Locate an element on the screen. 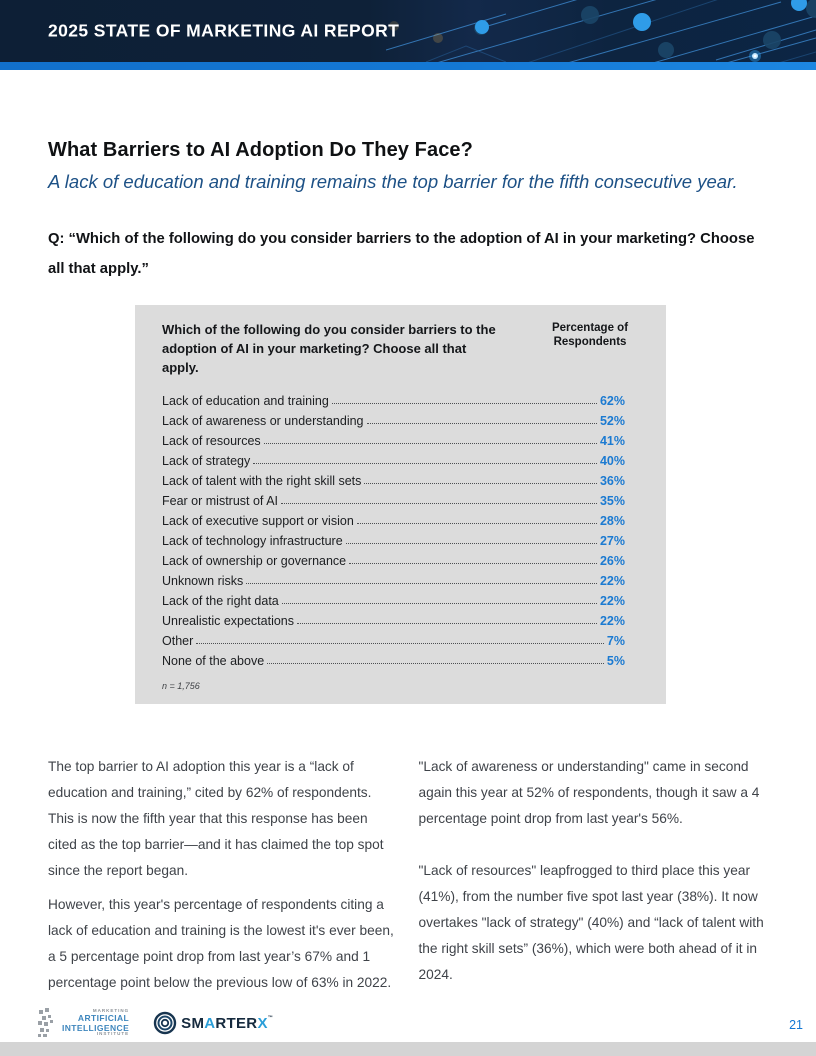  maii-marketing-label: MARKETING is located at coordinates (111, 1010).